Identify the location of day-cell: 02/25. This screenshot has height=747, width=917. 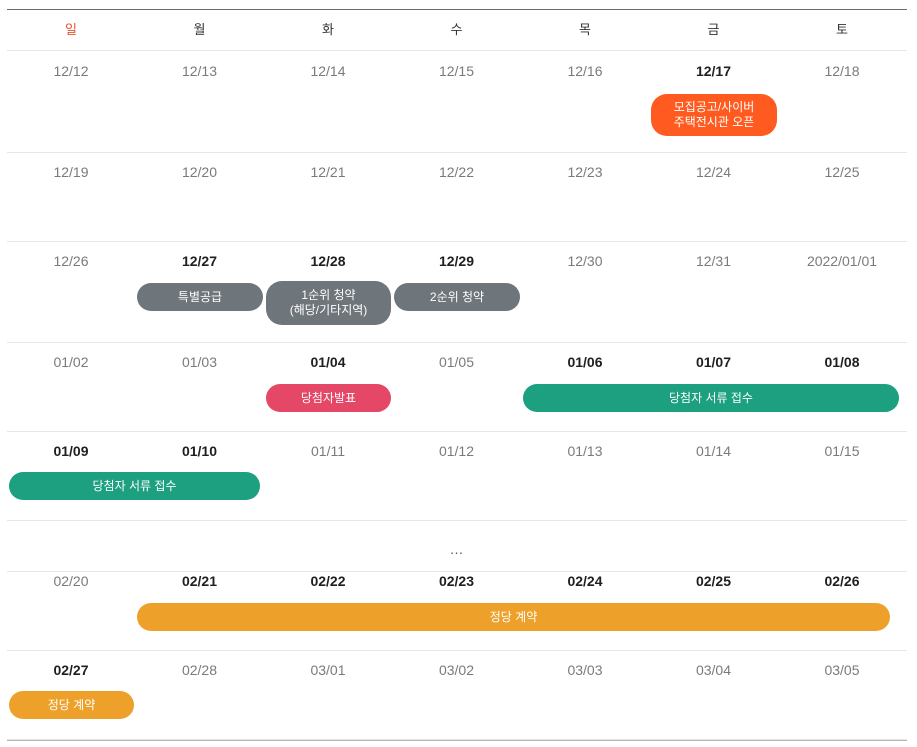
(713, 605).